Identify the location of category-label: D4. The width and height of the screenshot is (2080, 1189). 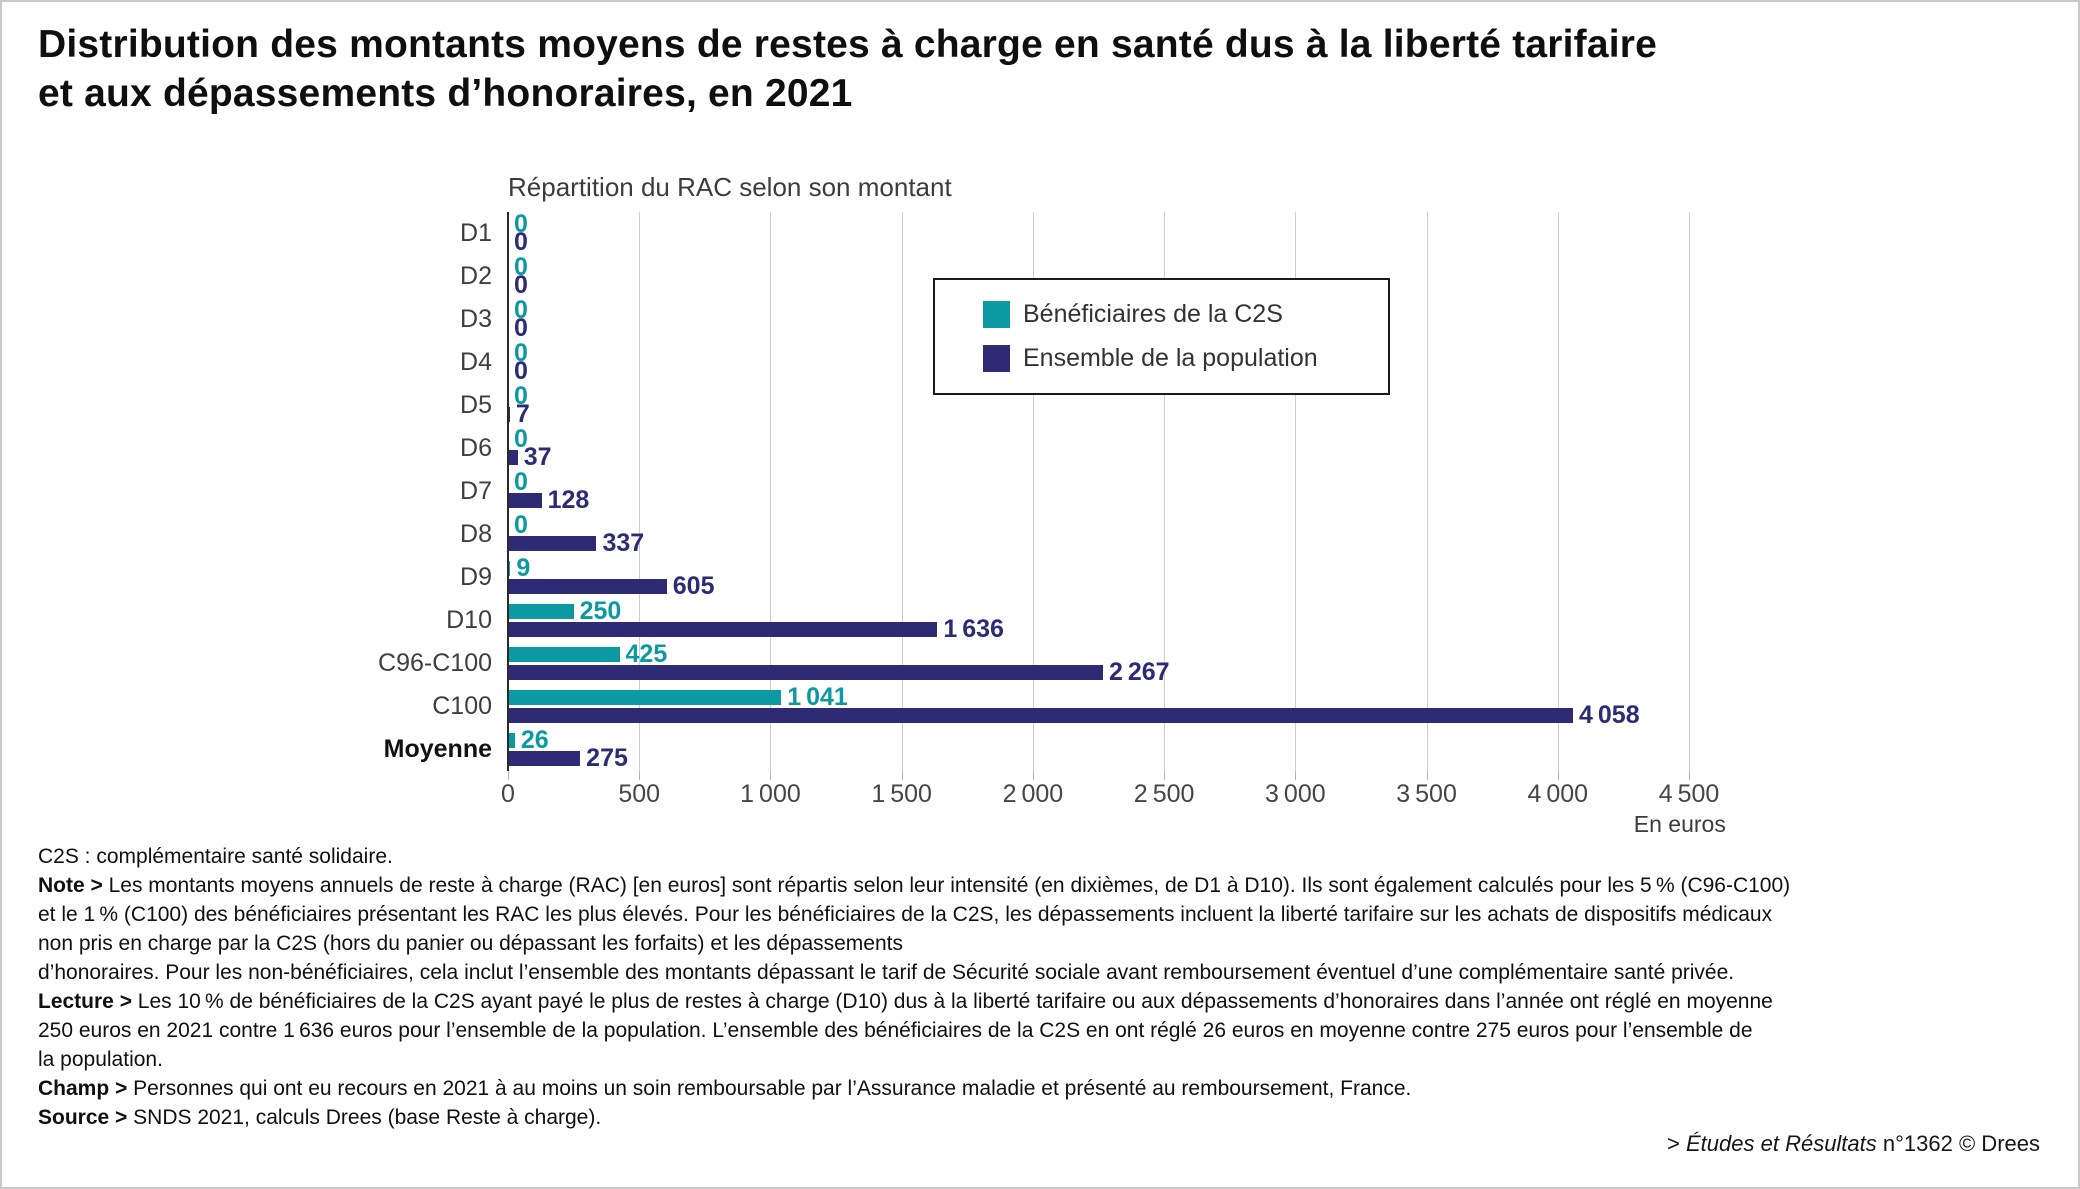
(476, 362).